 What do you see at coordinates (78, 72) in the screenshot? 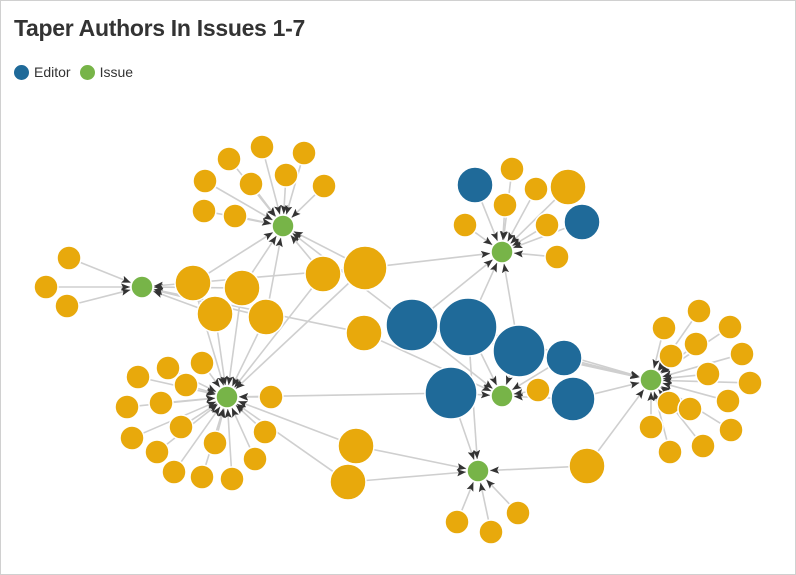
I see `legend: Editor Issue` at bounding box center [78, 72].